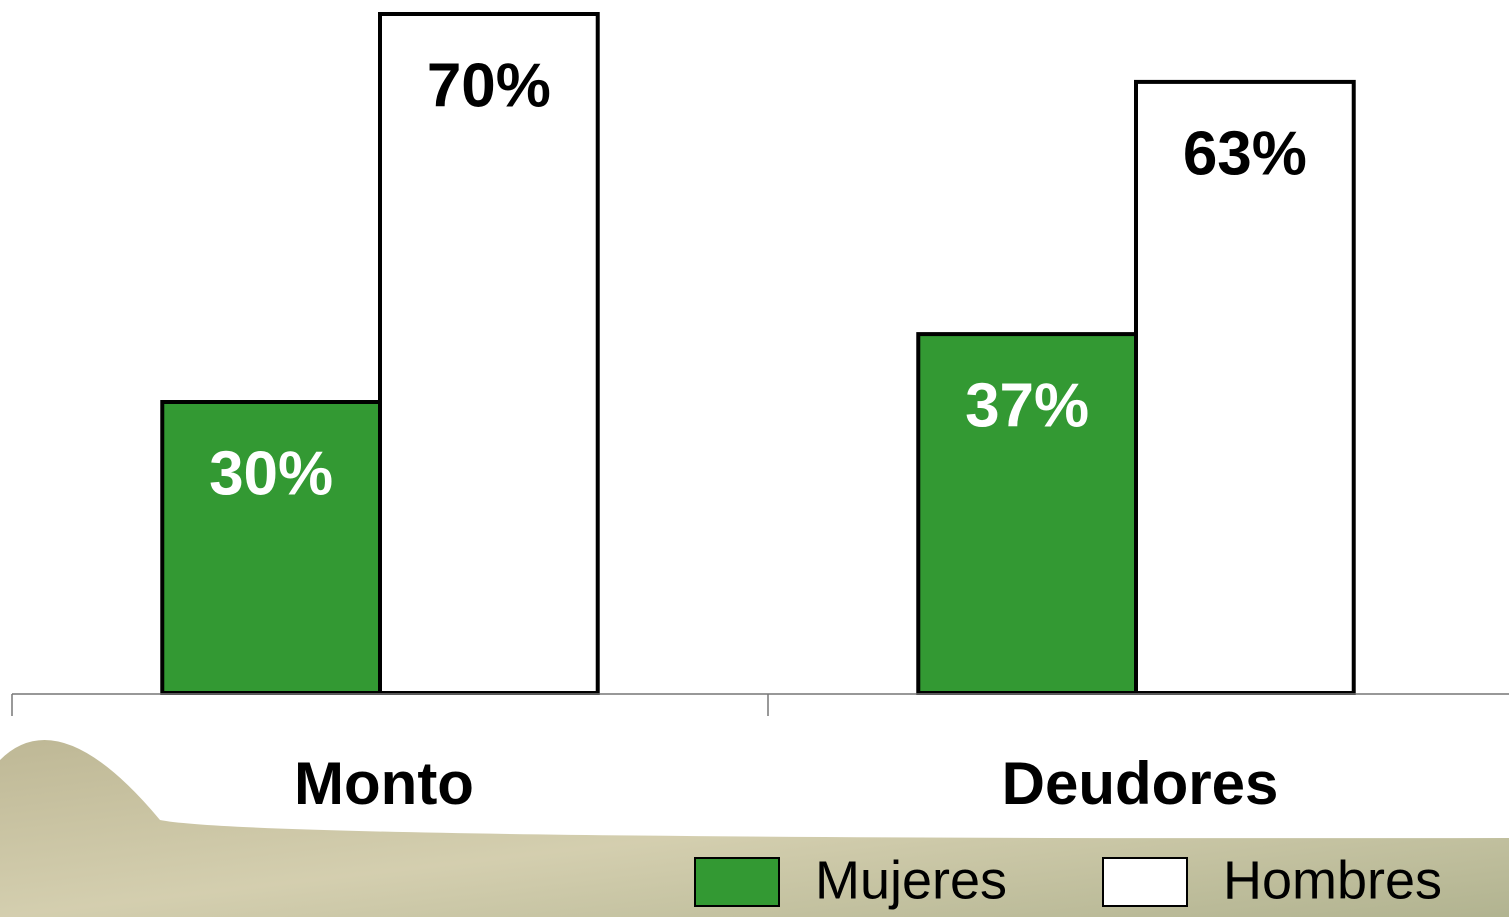  Describe the element at coordinates (384, 783) in the screenshot. I see `x-tick-label: Monto` at that location.